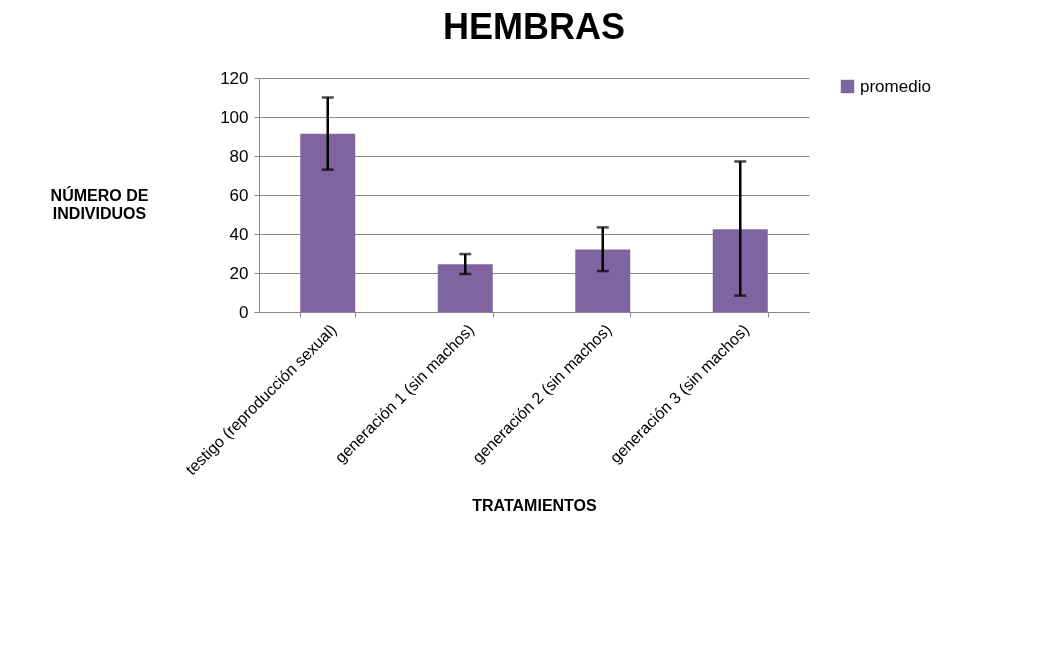  Describe the element at coordinates (239, 195) in the screenshot. I see `y-tick-label: 60` at that location.